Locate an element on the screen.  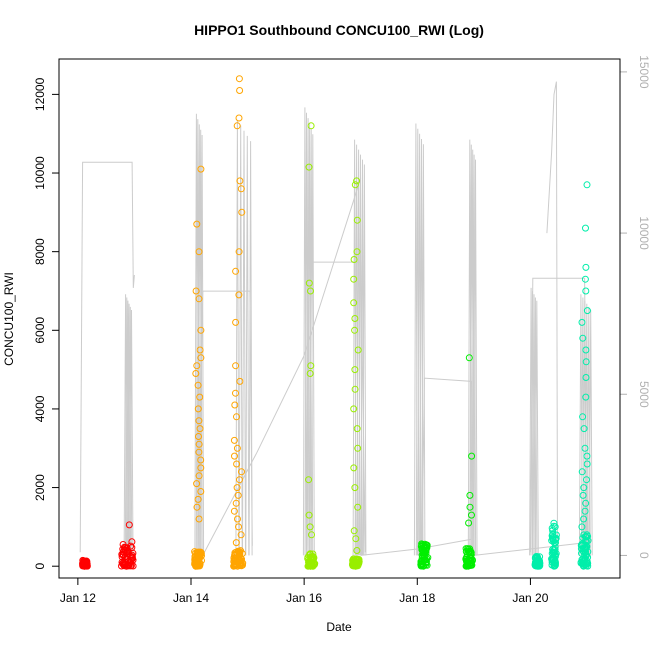
y-tick-label: 2000 is located at coordinates (40, 487).